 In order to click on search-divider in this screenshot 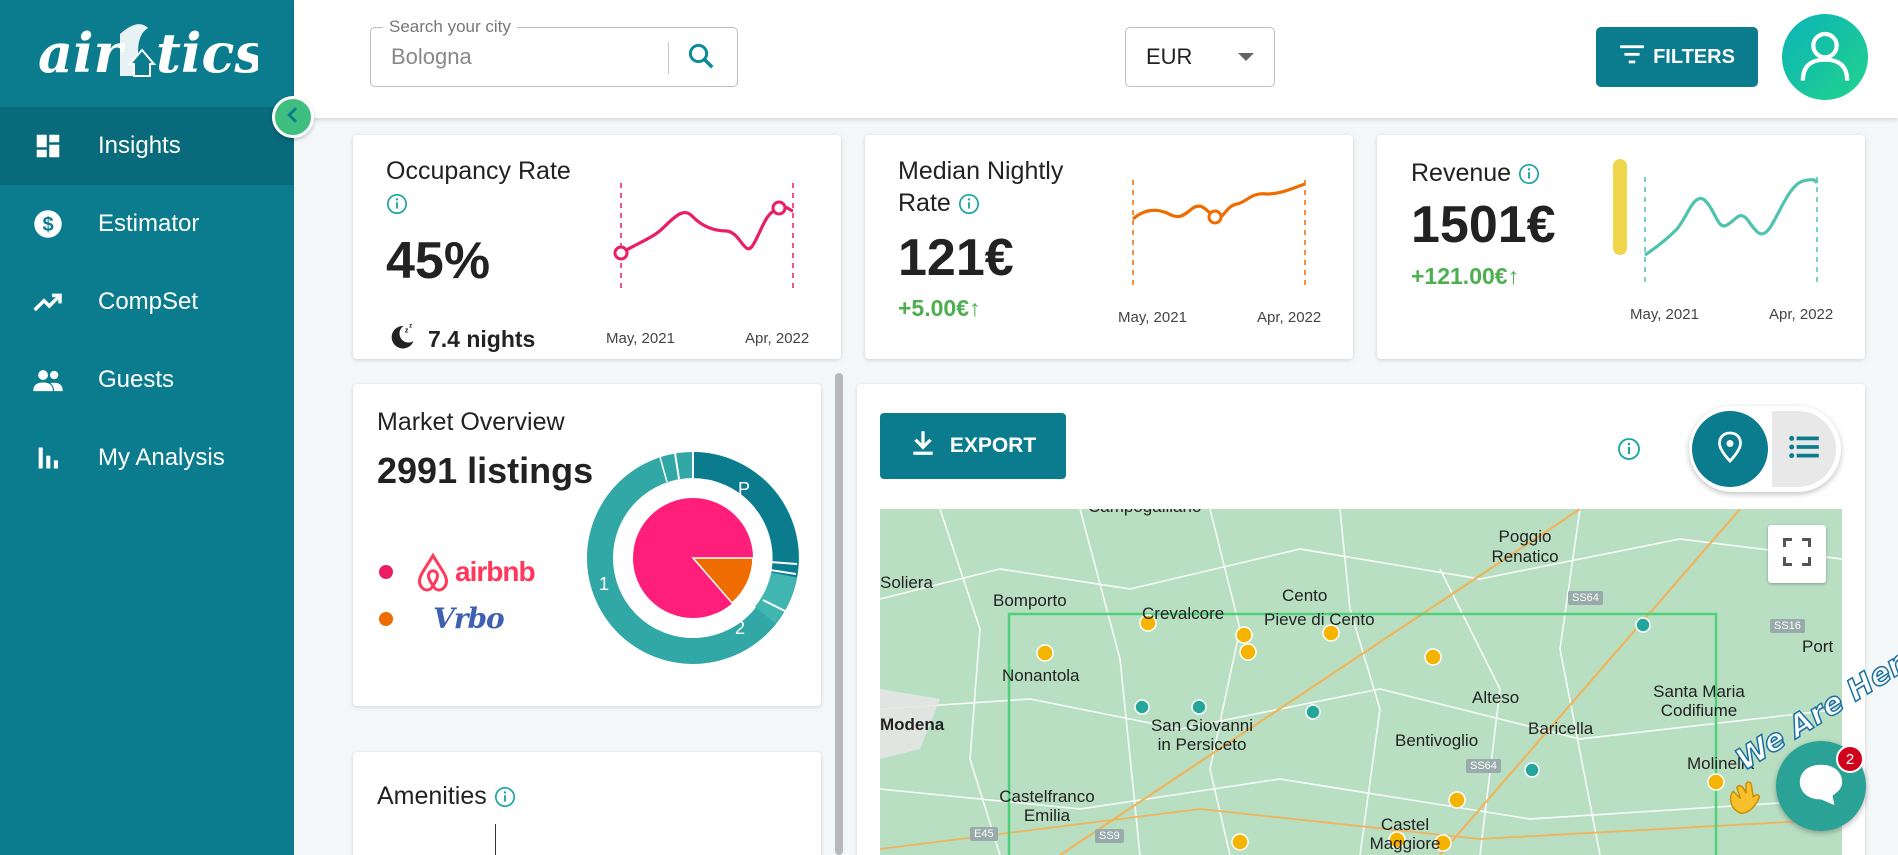, I will do `click(668, 58)`.